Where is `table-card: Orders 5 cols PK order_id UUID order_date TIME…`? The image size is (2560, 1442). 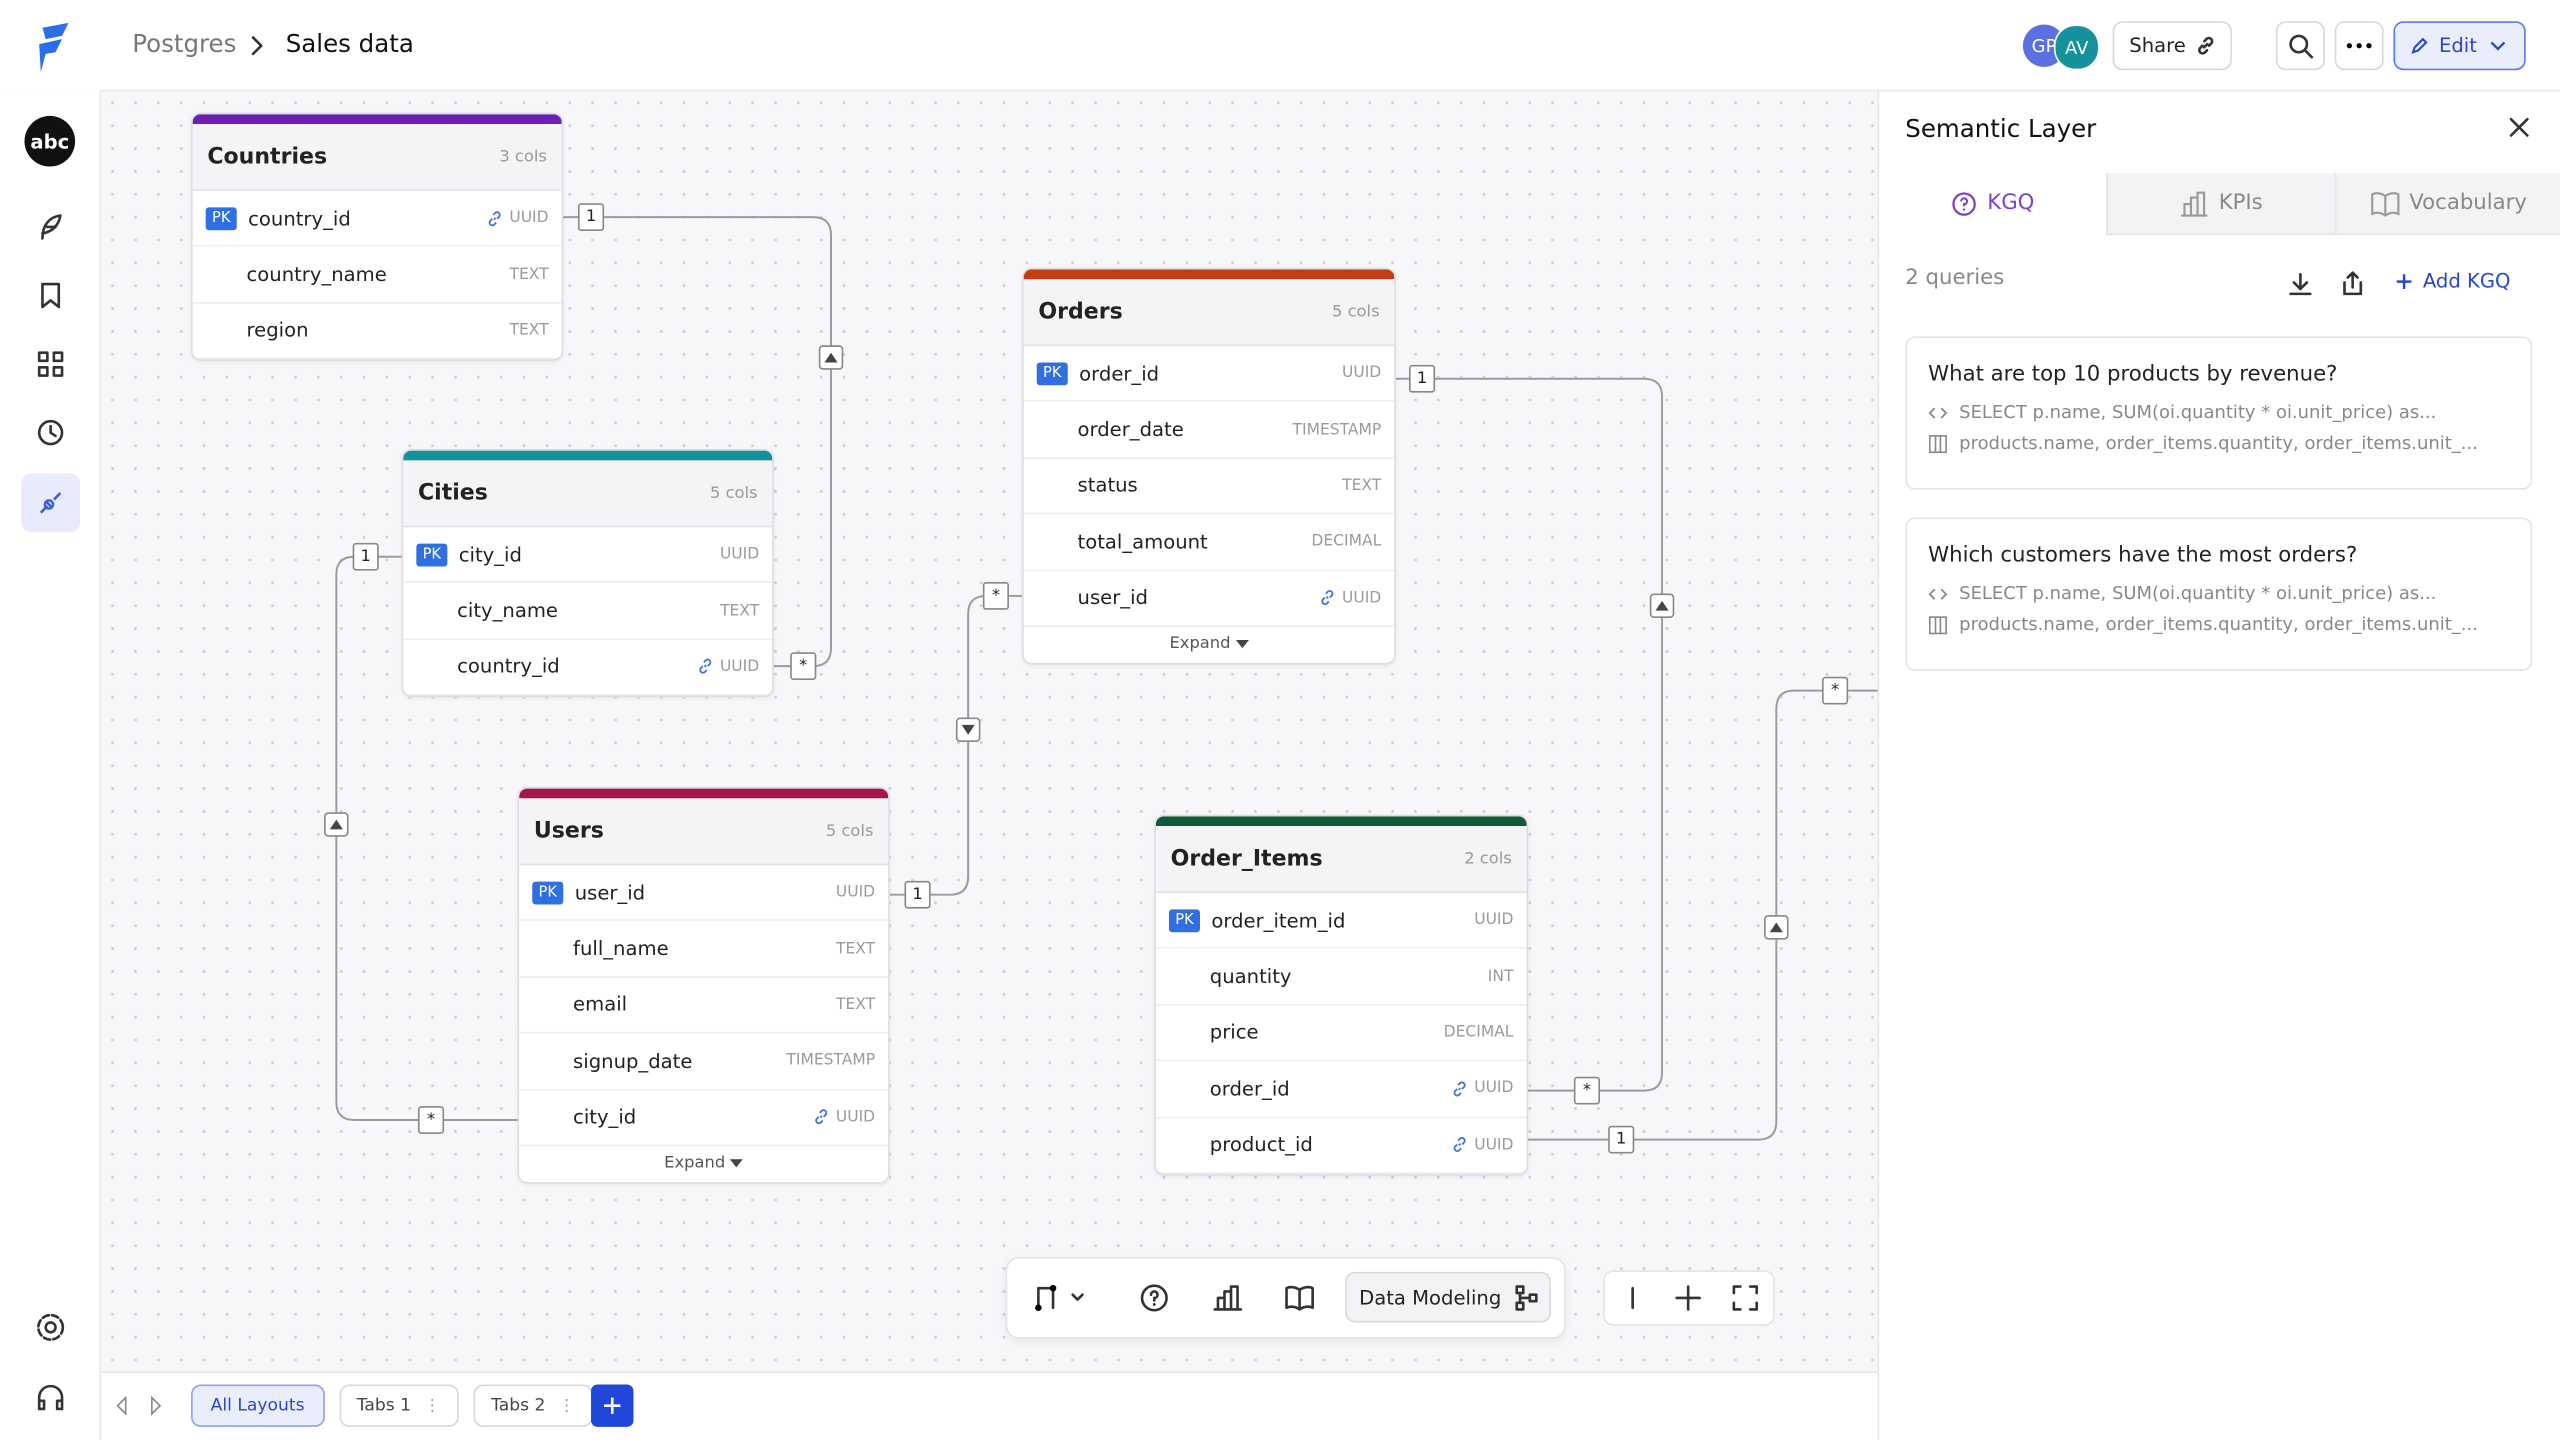 table-card: Orders 5 cols PK order_id UUID order_date TIME… is located at coordinates (1209, 466).